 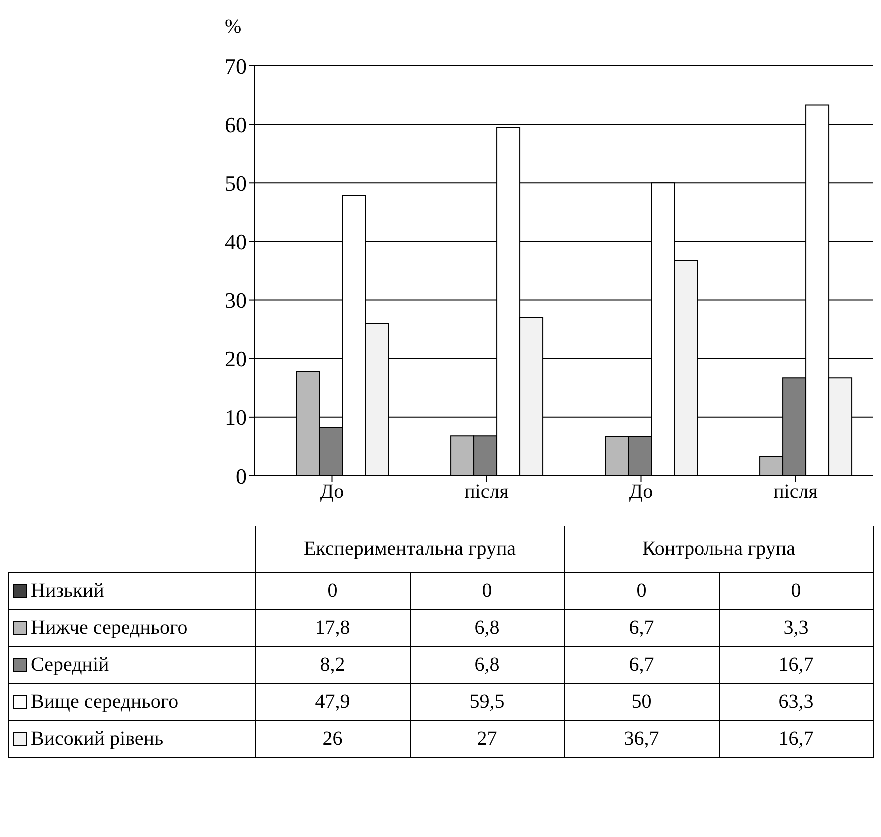 I want to click on data-label: 47,9, so click(x=333, y=702).